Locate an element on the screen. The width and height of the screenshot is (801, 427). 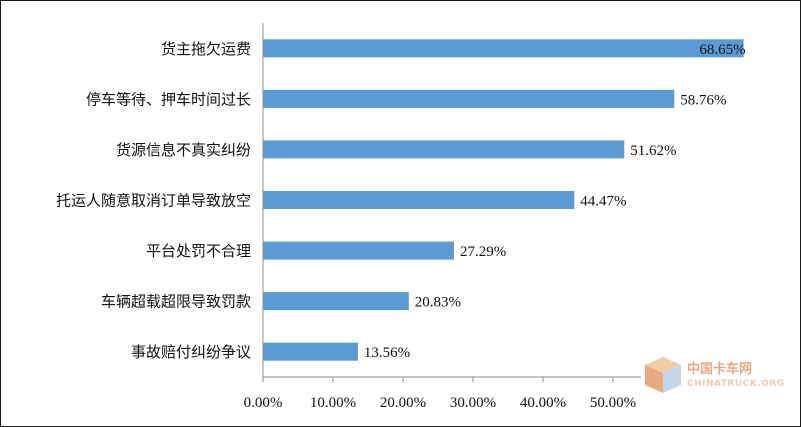
category-label: 停车等待、押车时间过长 is located at coordinates (168, 99).